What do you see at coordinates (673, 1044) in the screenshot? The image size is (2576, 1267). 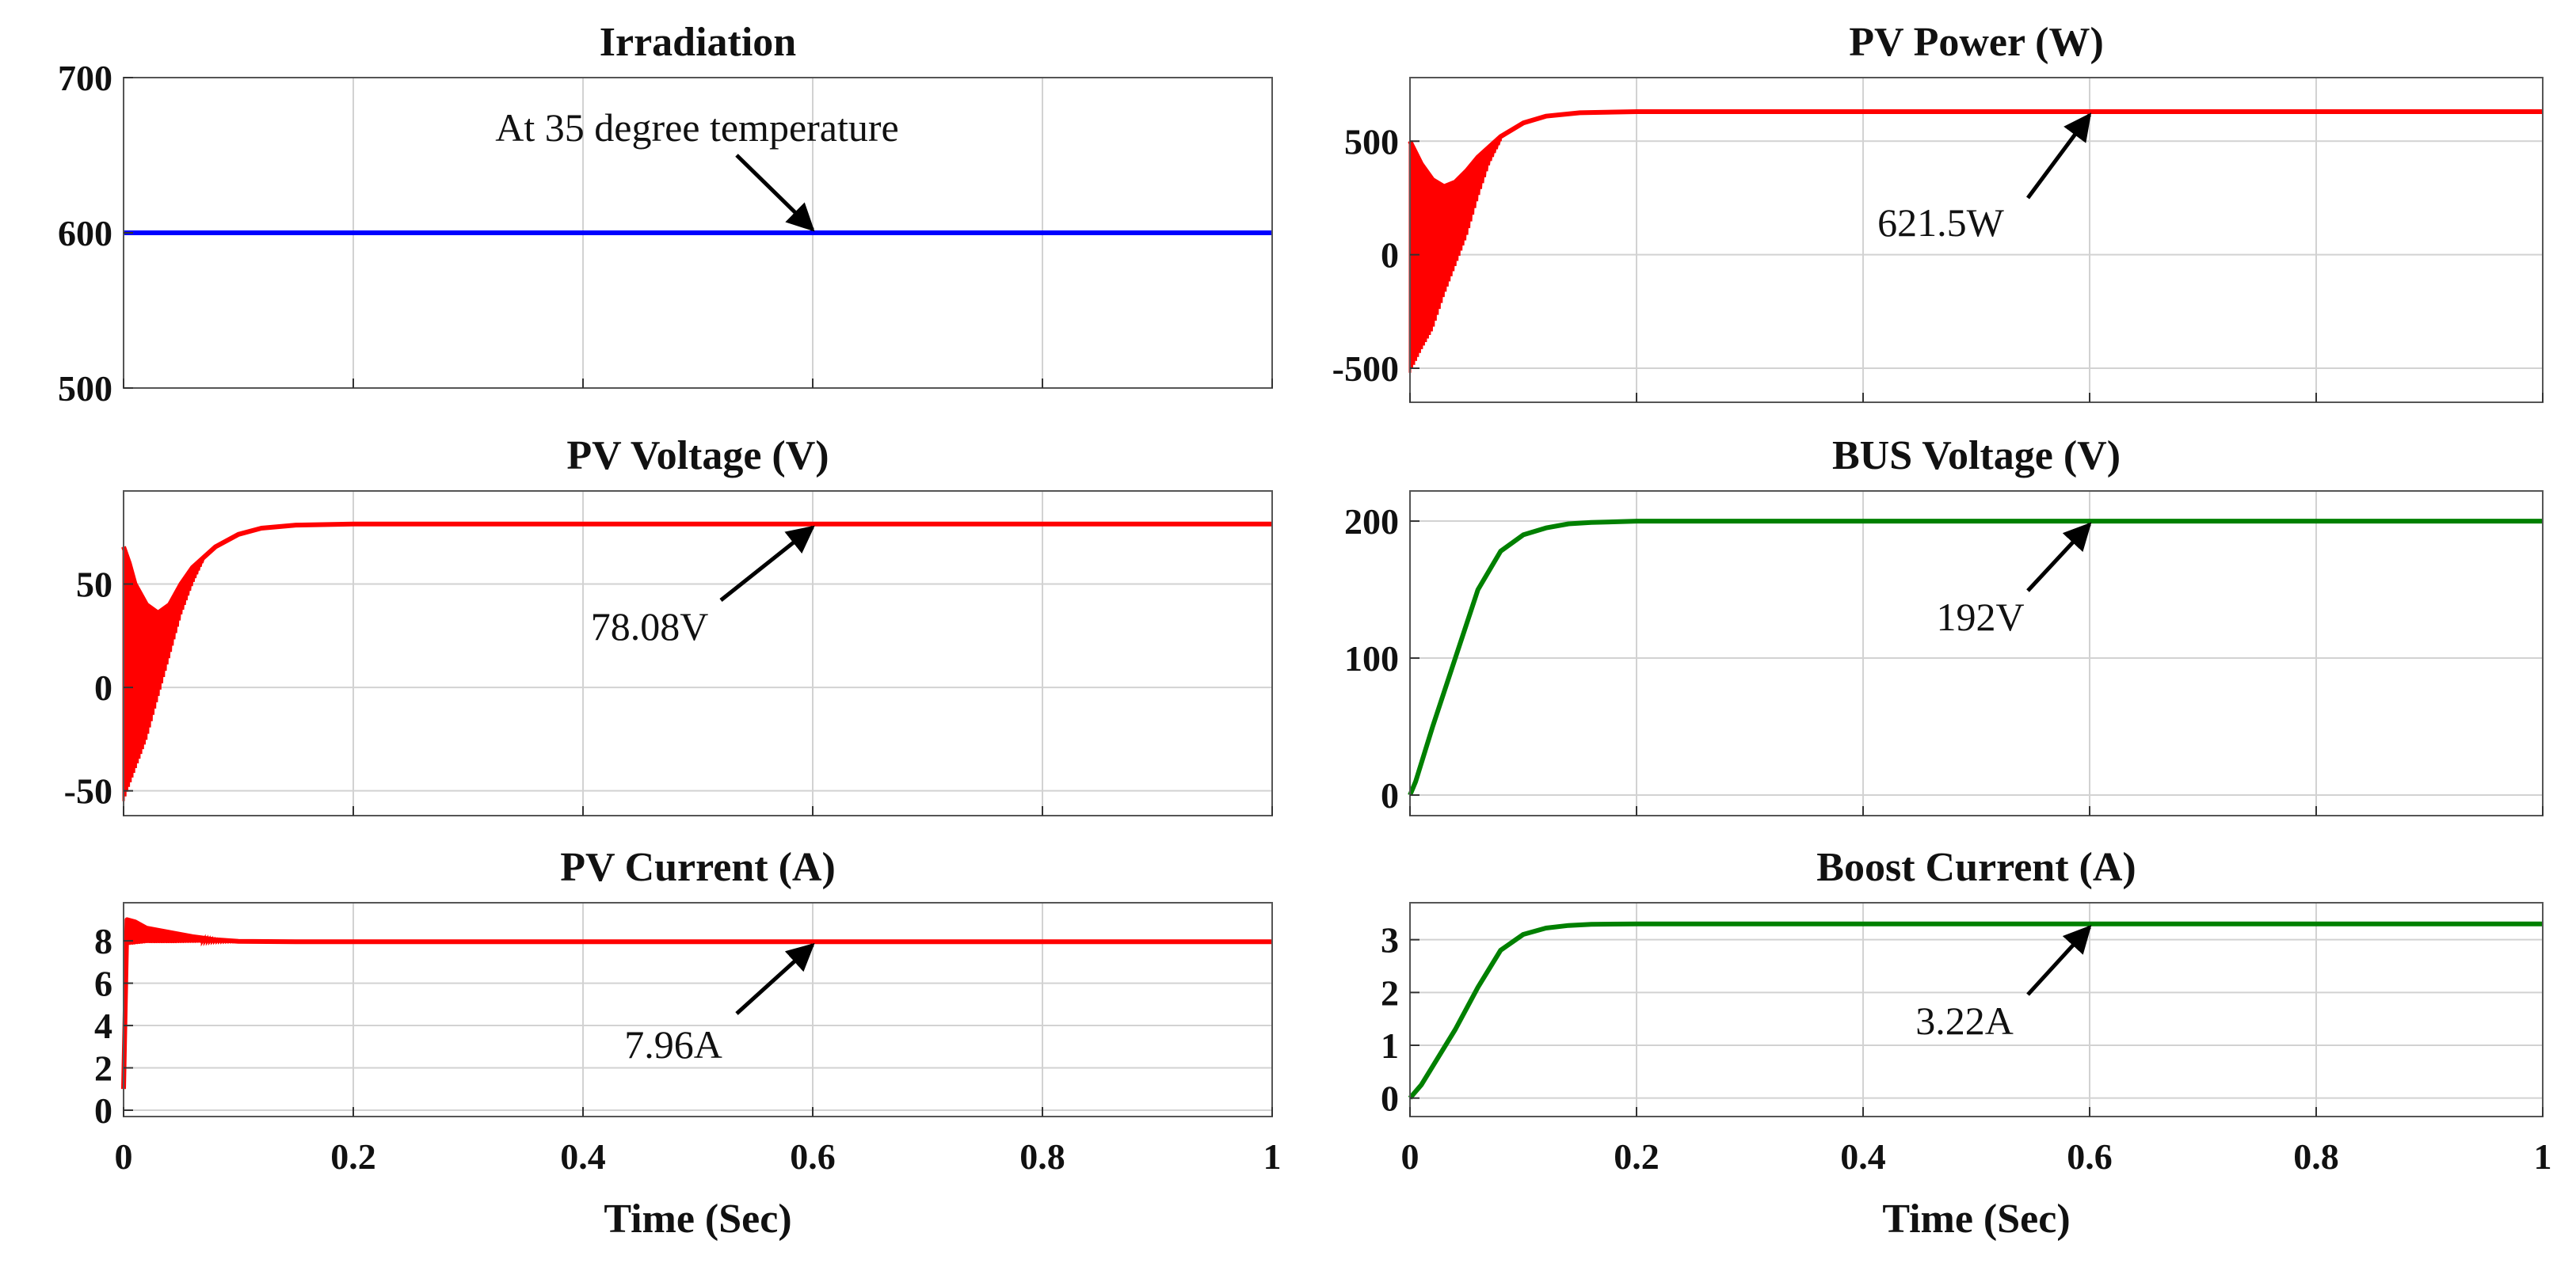 I see `annotation-label: 7.96A` at bounding box center [673, 1044].